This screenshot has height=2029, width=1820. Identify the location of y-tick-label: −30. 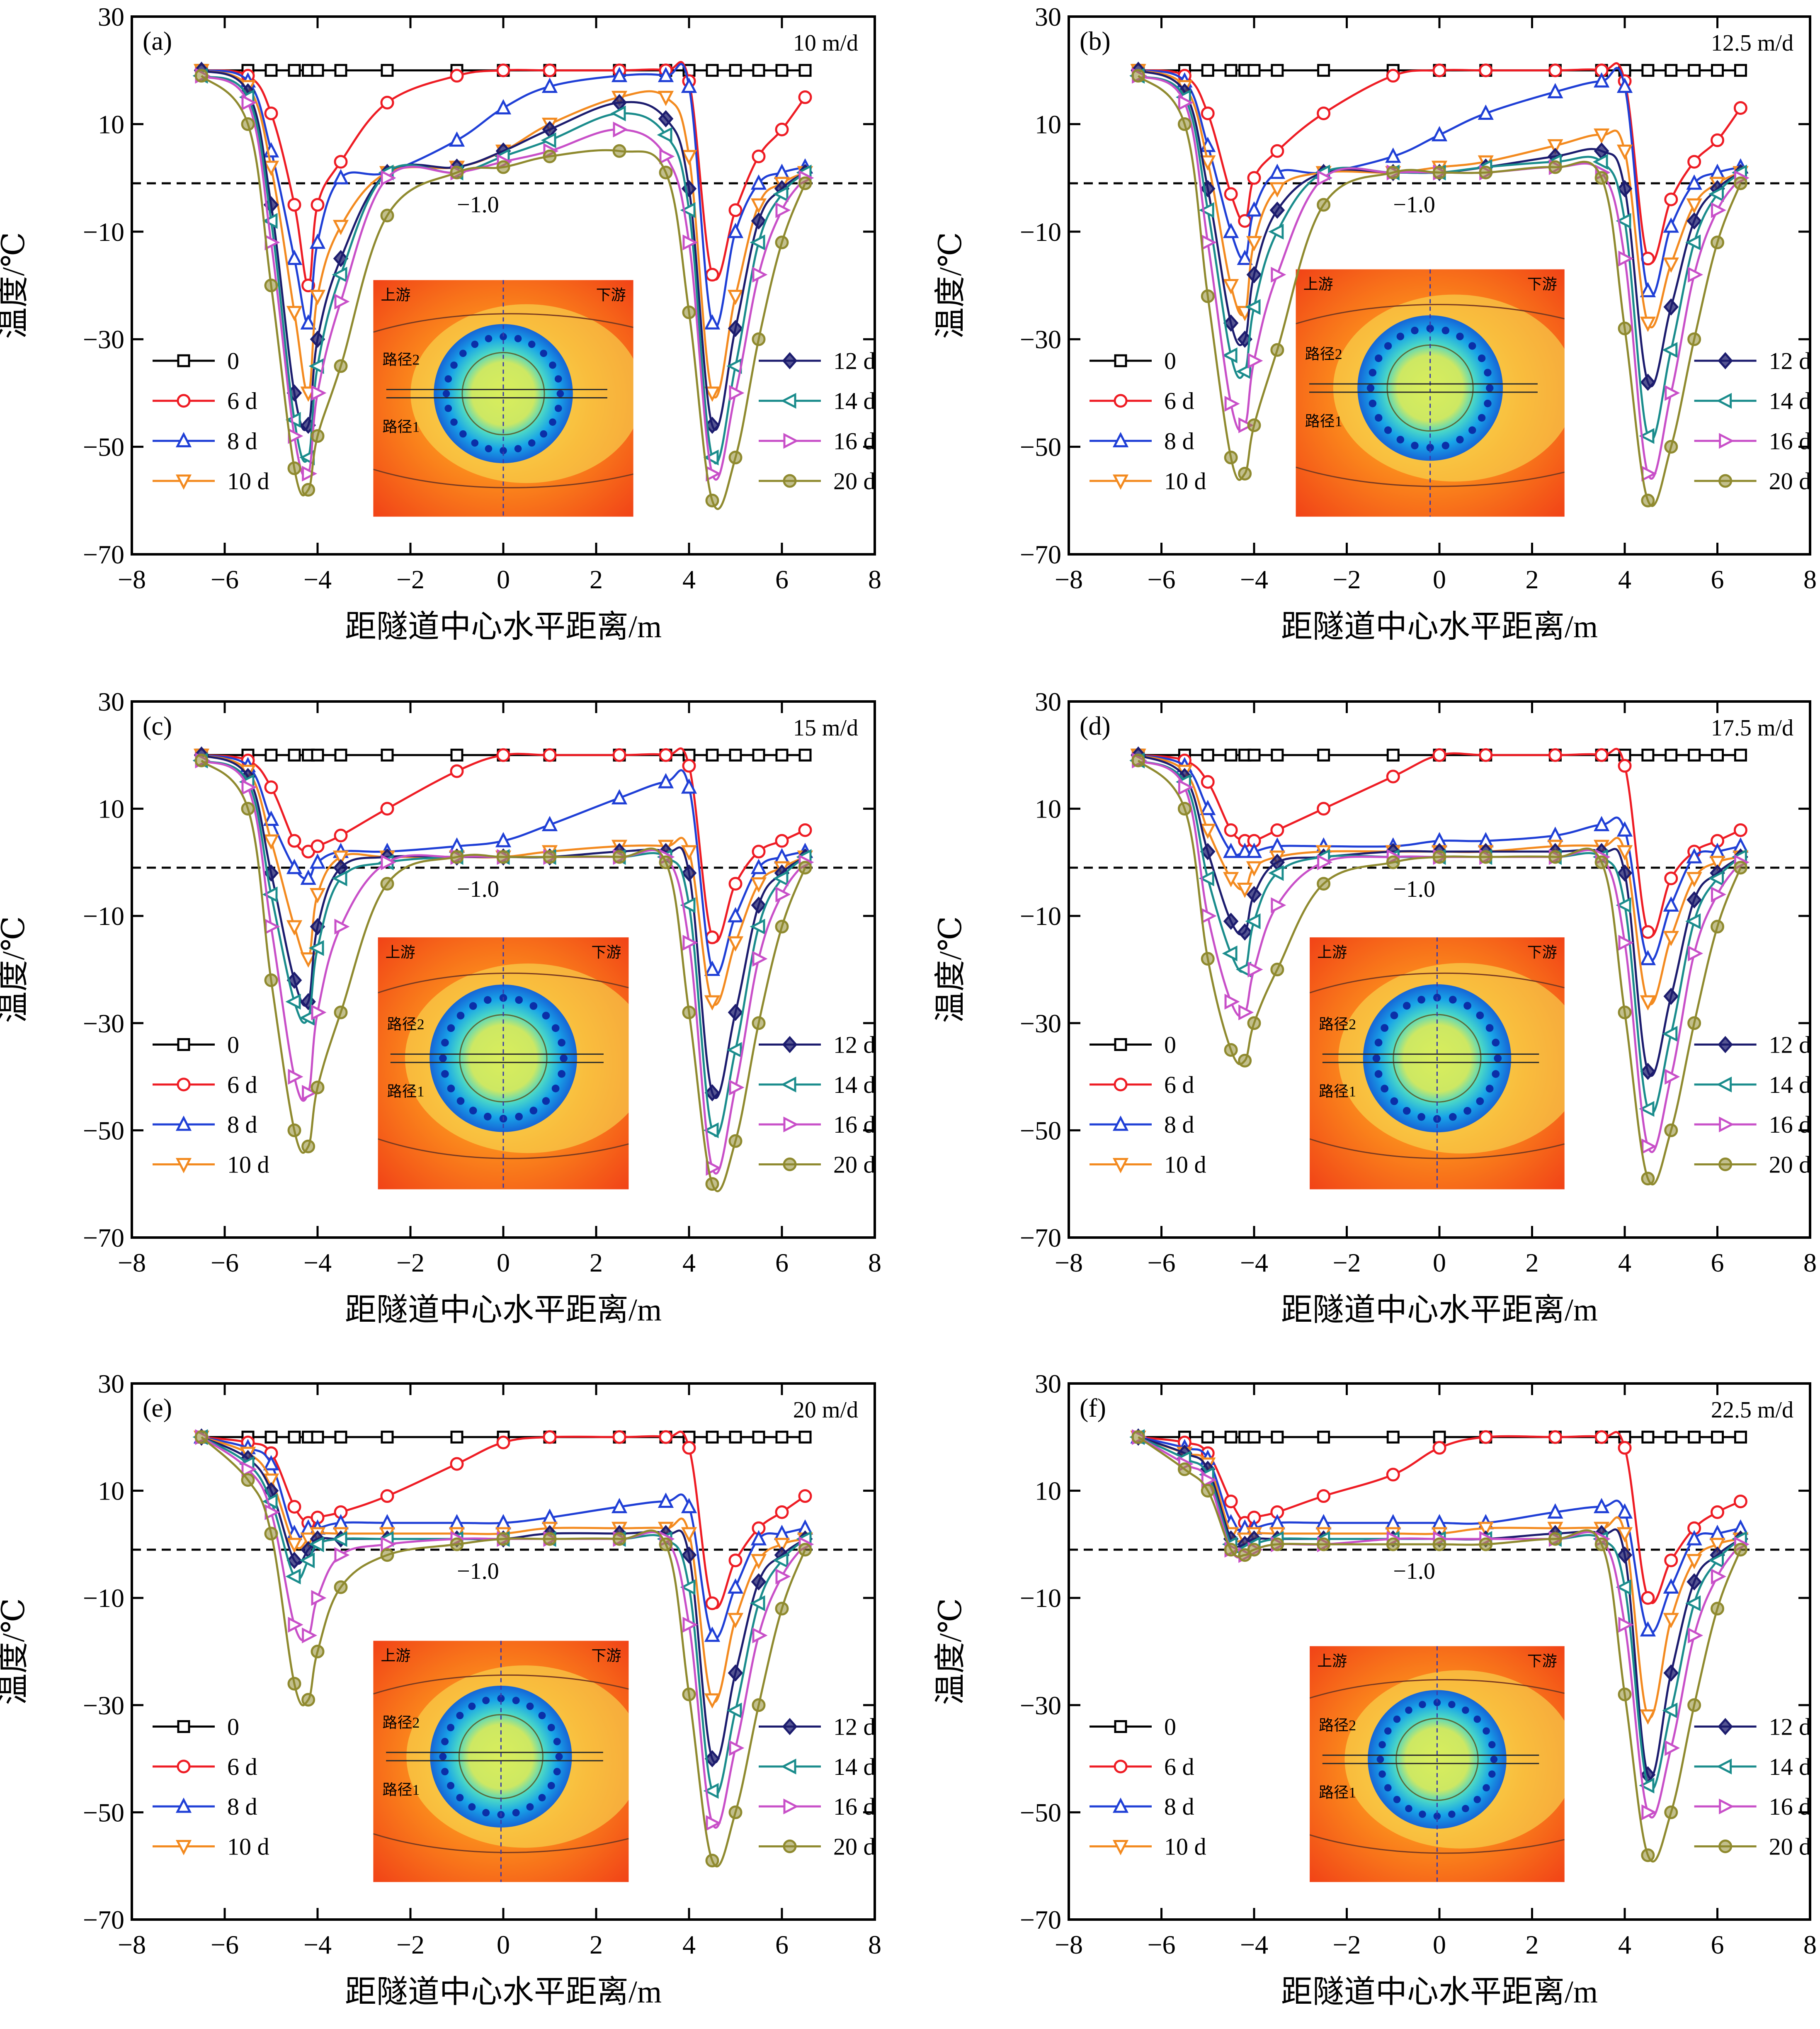
(1040, 1023).